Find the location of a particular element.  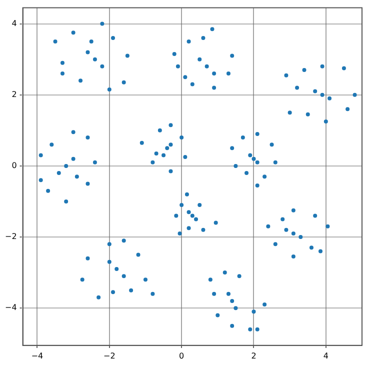

x-tick-label: −4 is located at coordinates (37, 355).